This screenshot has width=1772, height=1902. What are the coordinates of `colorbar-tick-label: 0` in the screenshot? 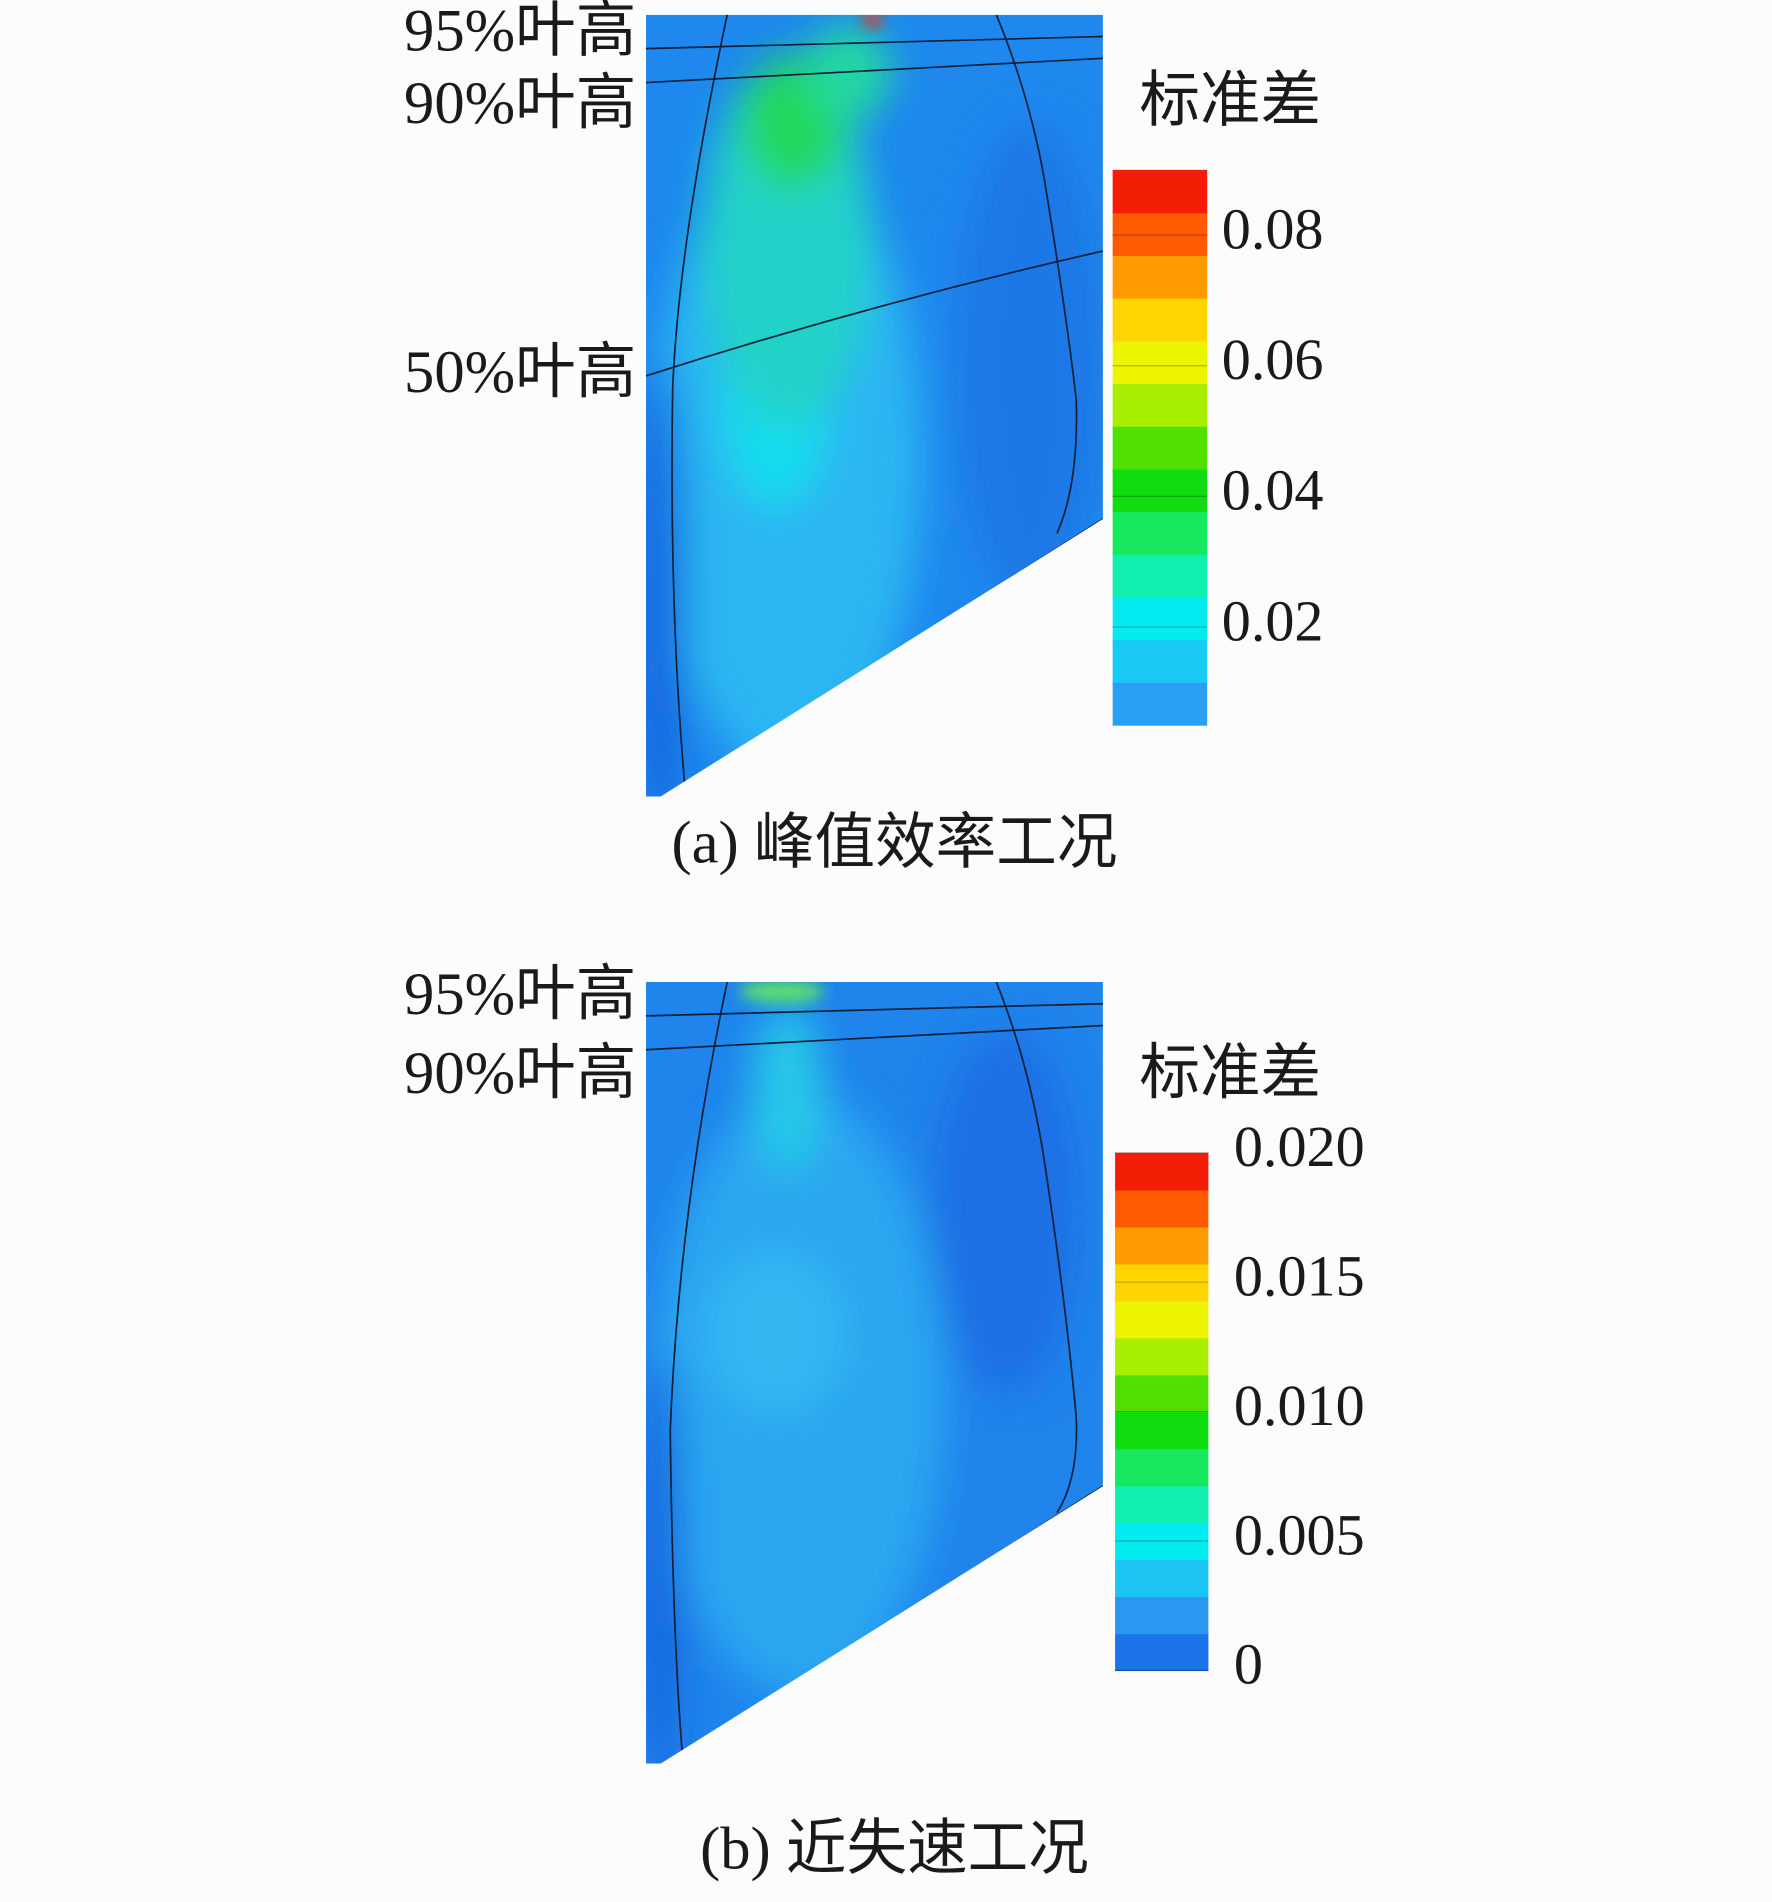 It's located at (1248, 1664).